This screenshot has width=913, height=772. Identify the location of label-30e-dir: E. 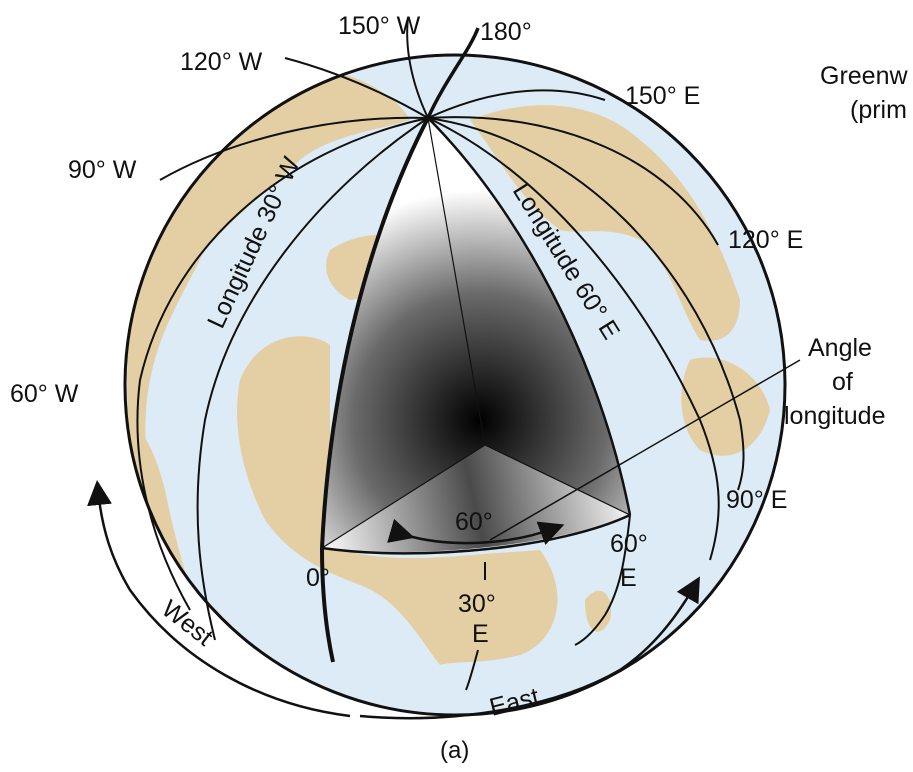
(480, 634).